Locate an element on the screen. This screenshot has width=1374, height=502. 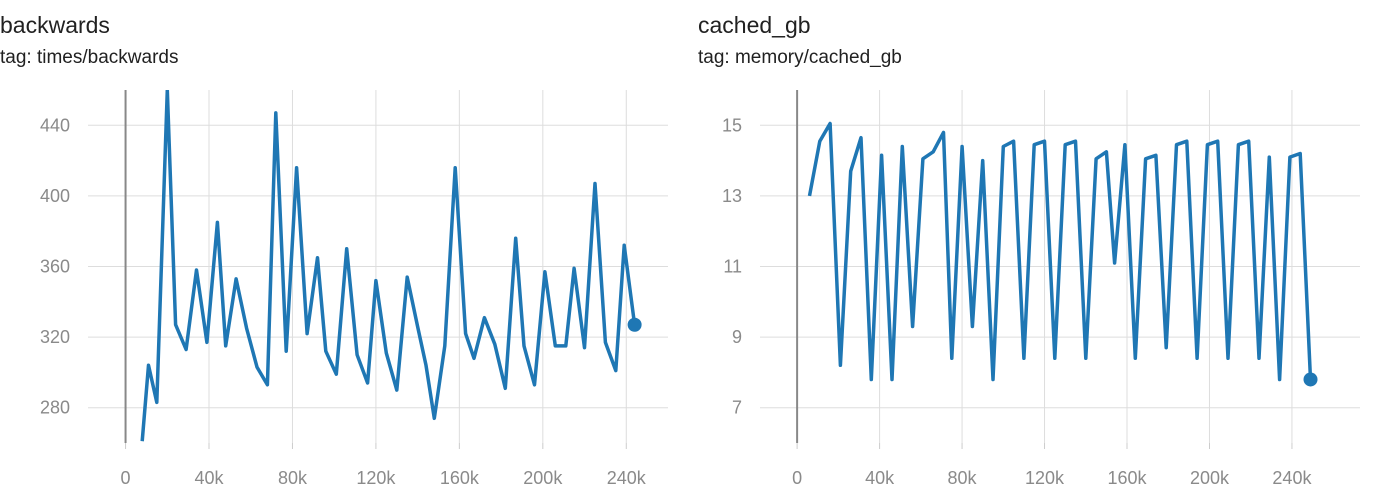
y-tick-label: 440 is located at coordinates (55, 125).